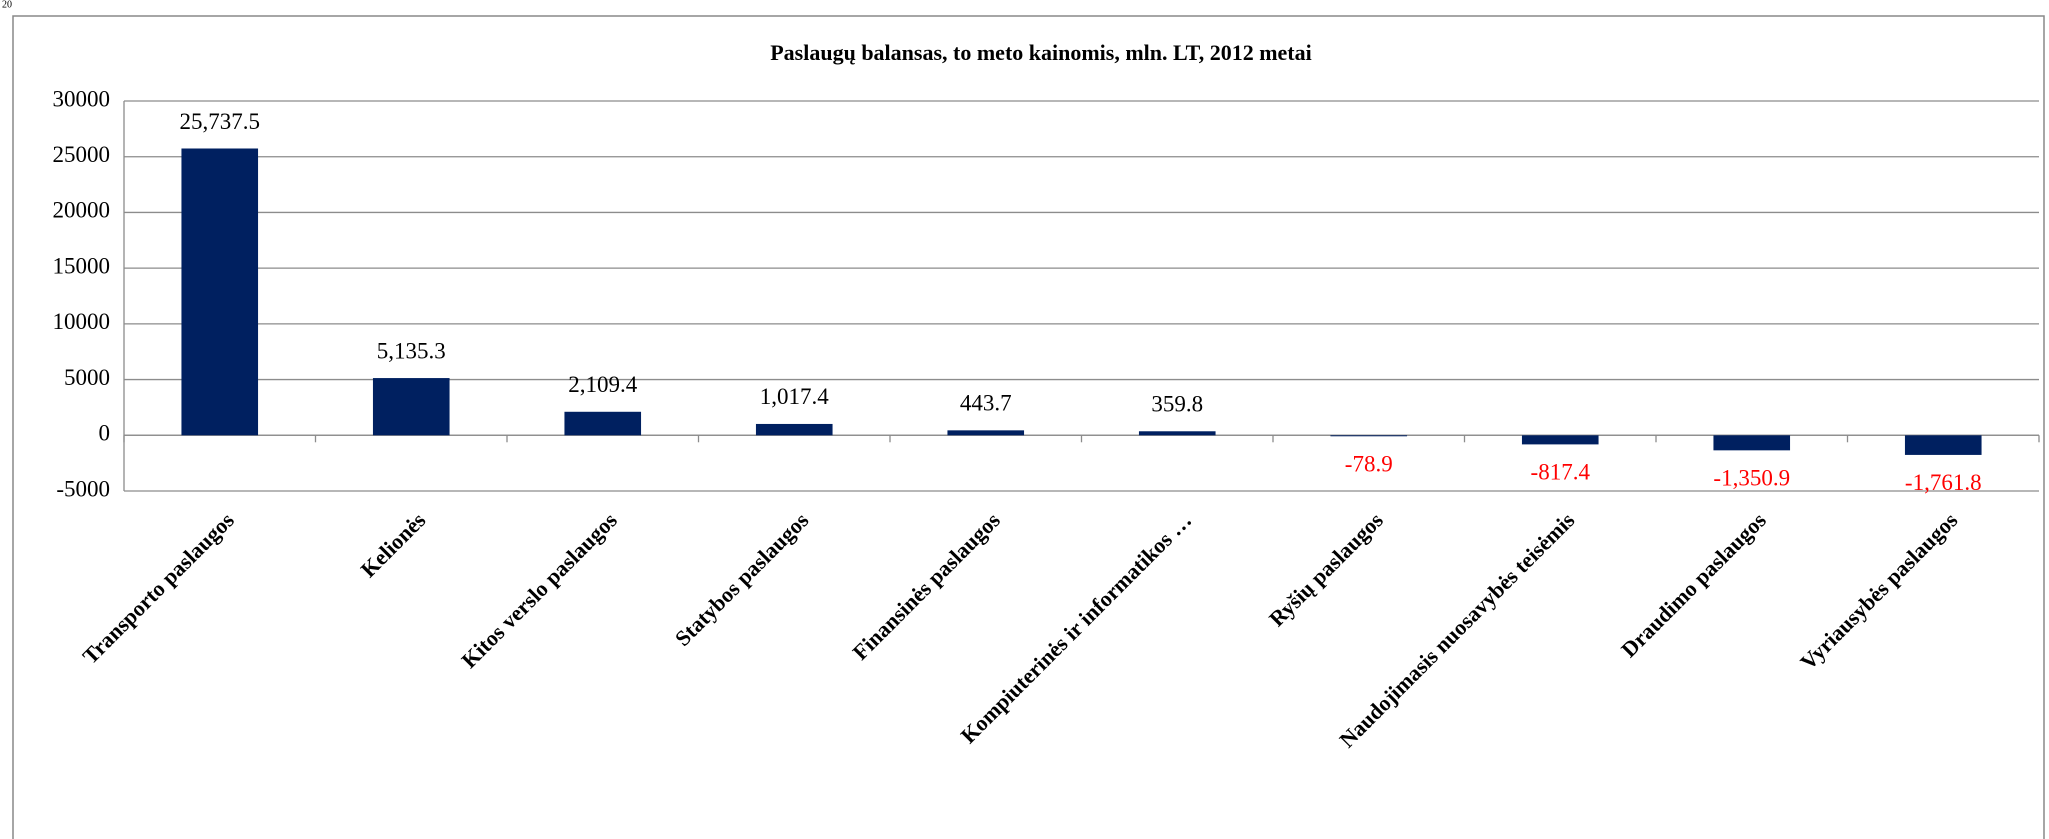 The width and height of the screenshot is (2049, 839). I want to click on y-tick-label: 10000, so click(82, 321).